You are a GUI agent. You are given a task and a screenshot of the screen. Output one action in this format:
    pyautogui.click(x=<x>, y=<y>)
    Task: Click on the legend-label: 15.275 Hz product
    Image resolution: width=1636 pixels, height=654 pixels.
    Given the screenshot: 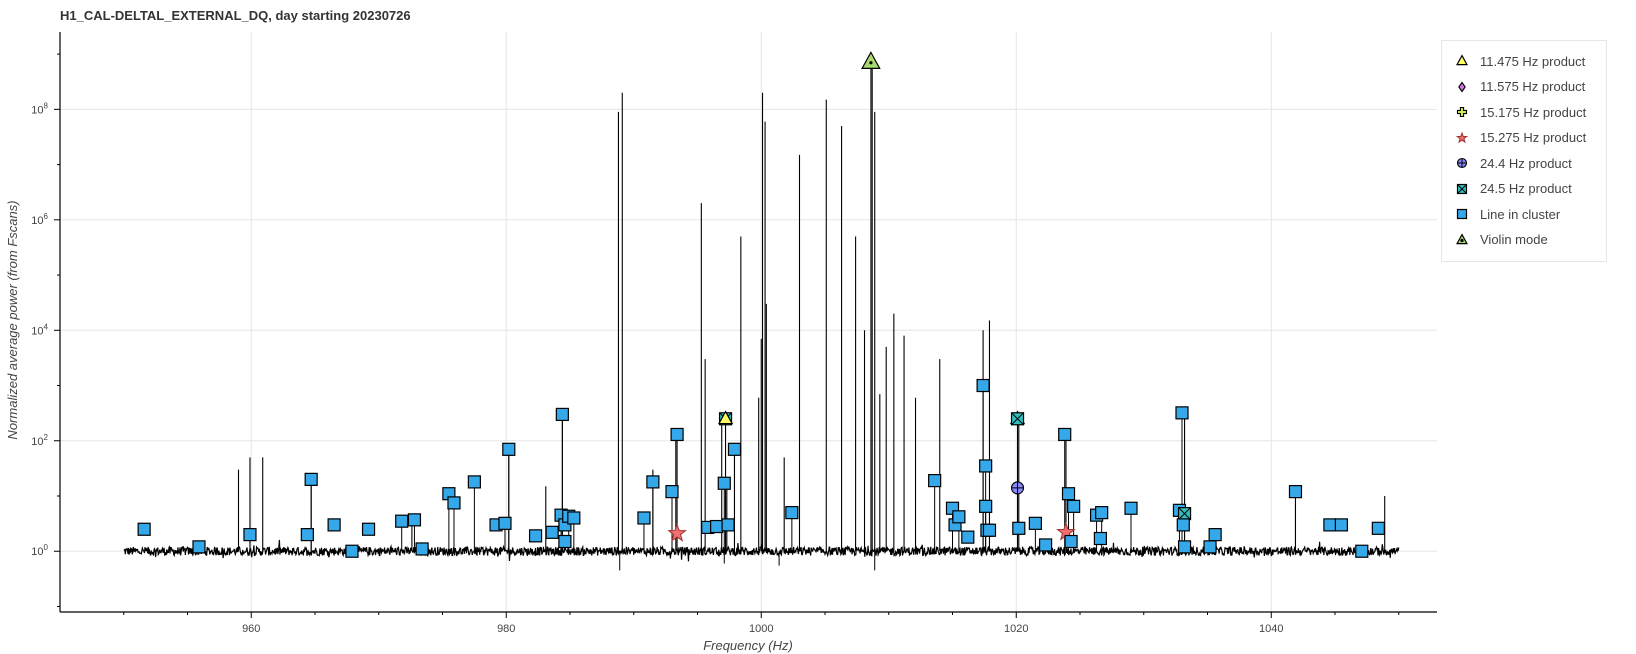 What is the action you would take?
    pyautogui.click(x=1533, y=137)
    